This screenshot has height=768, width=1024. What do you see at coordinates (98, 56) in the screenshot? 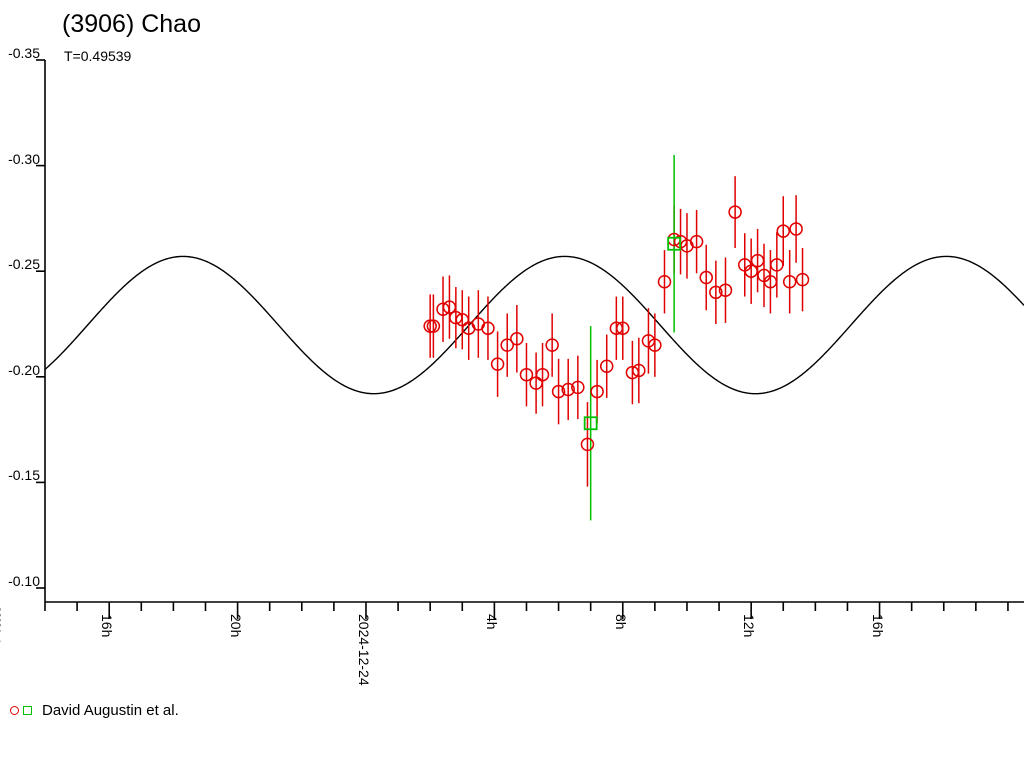
I see `chart-subtitle: T=0.49539` at bounding box center [98, 56].